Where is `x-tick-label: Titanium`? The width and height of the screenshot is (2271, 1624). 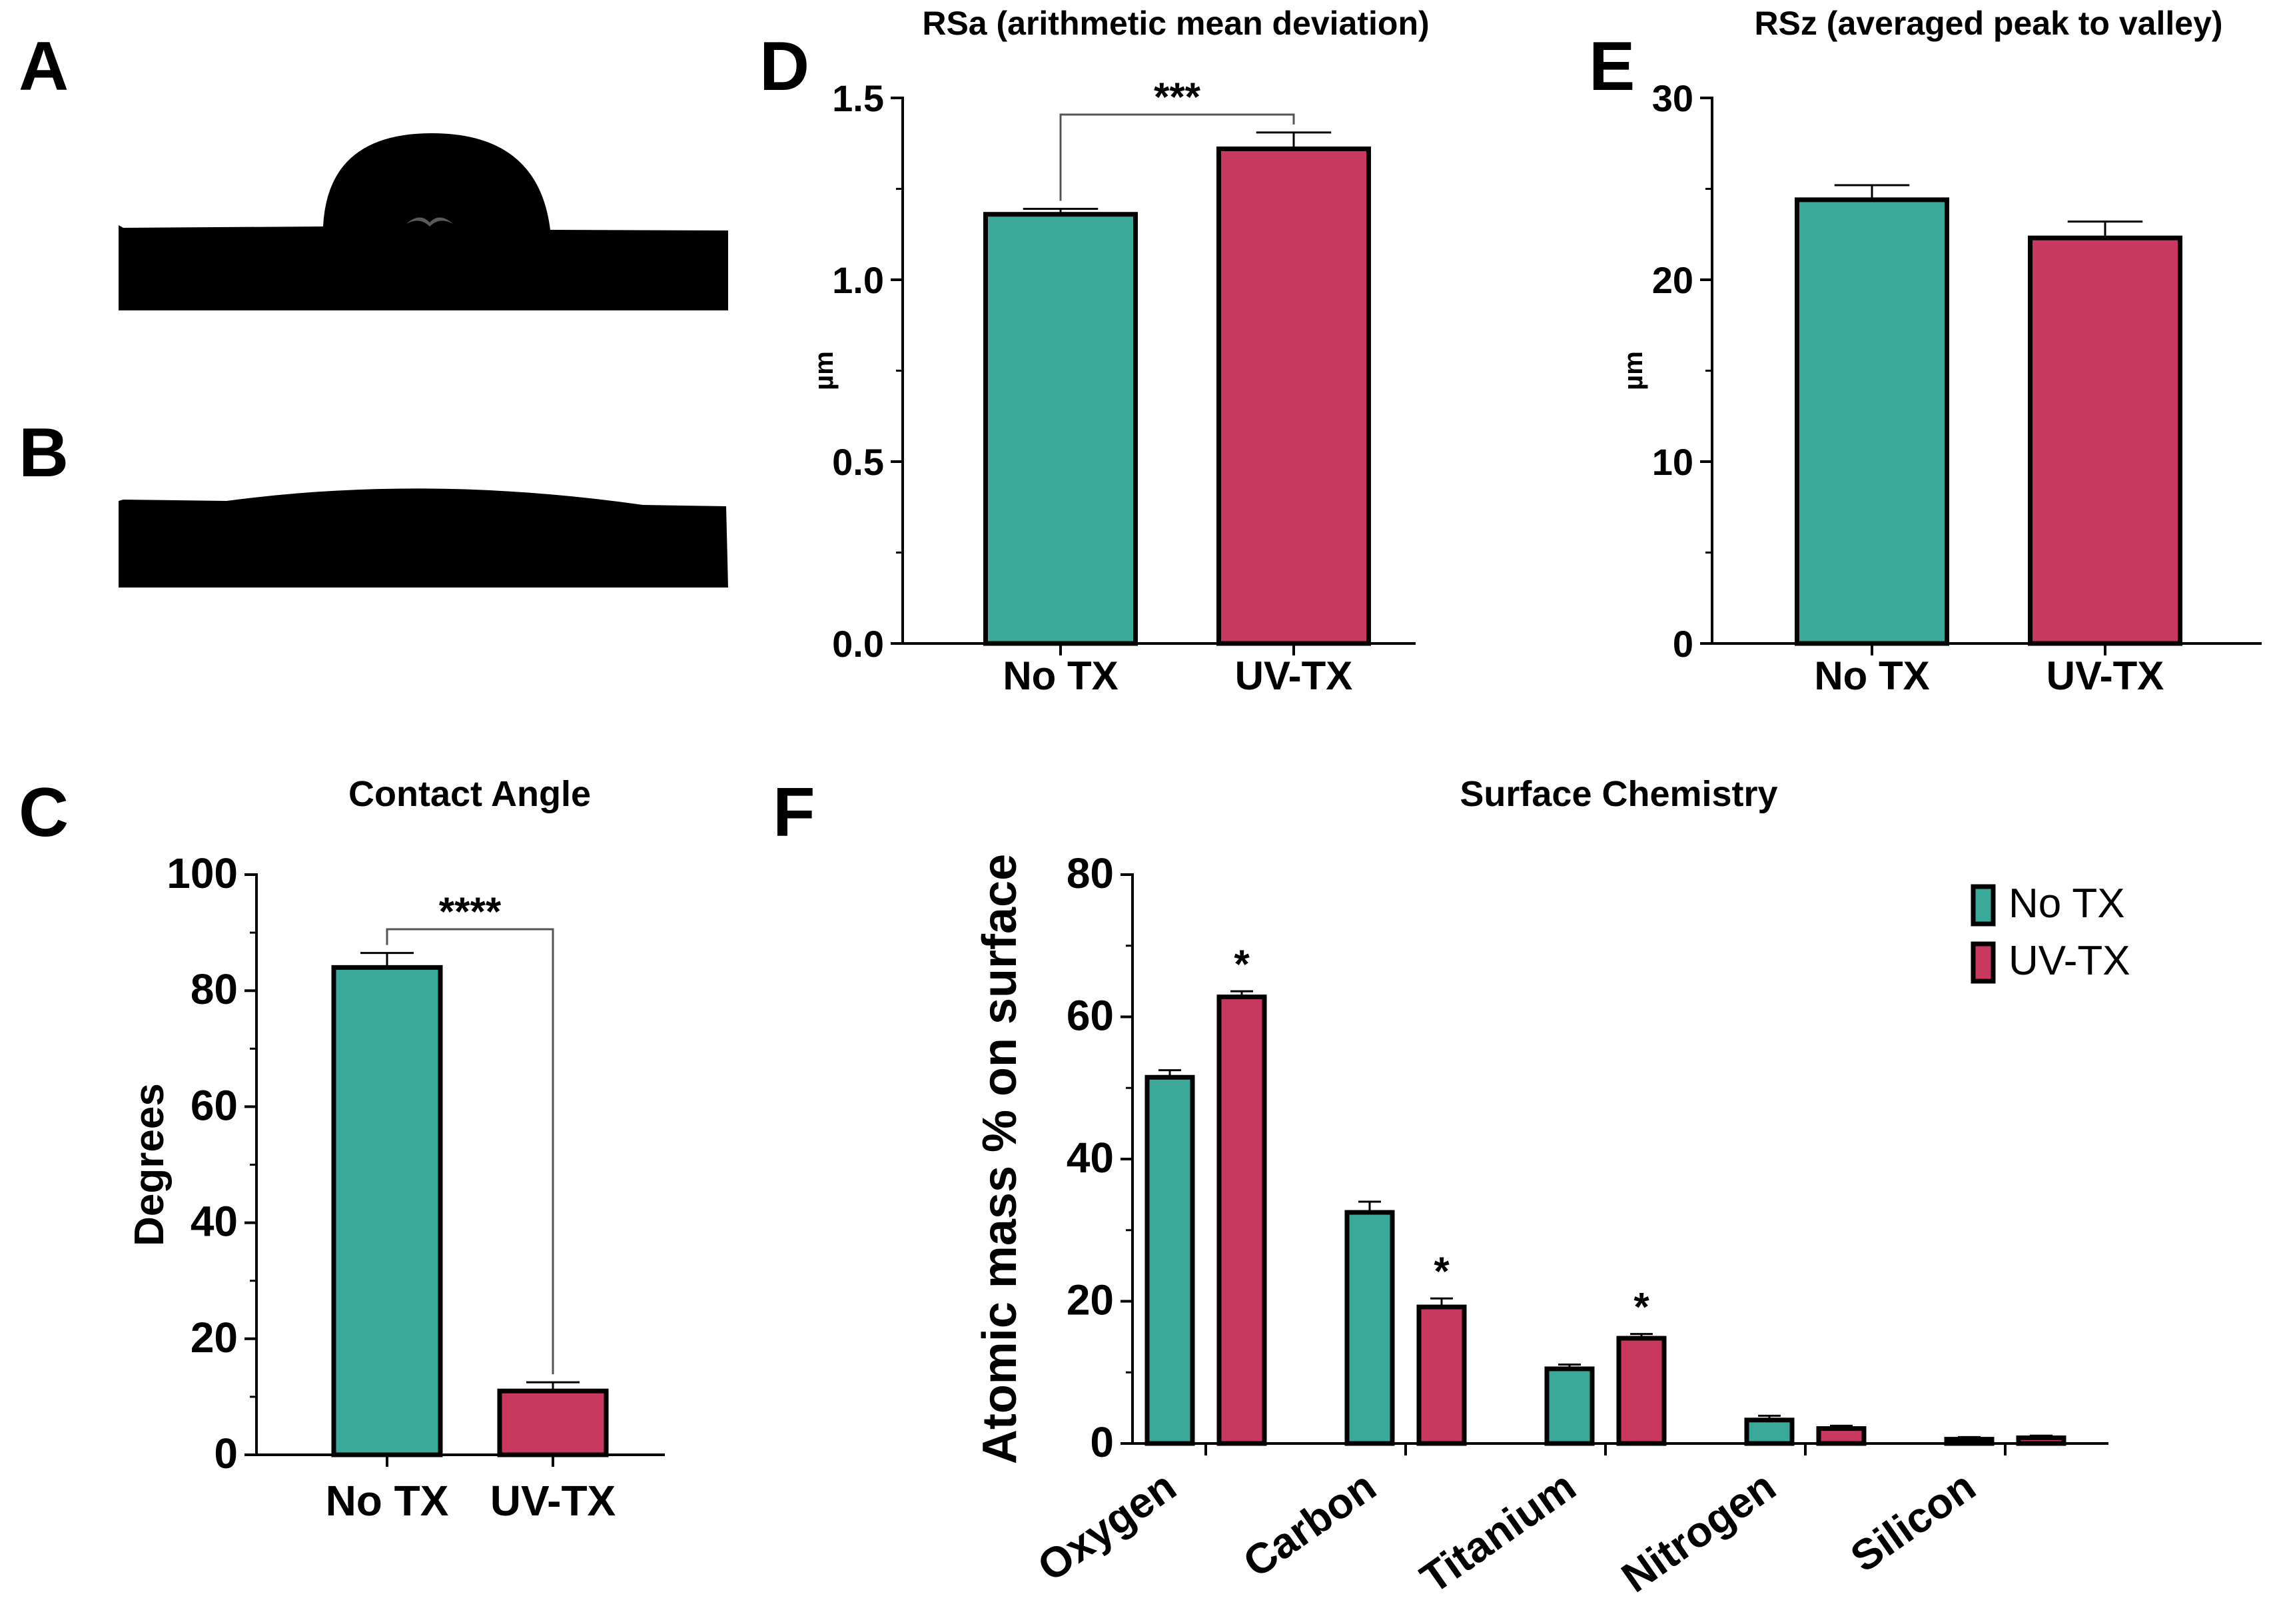 x-tick-label: Titanium is located at coordinates (1498, 1532).